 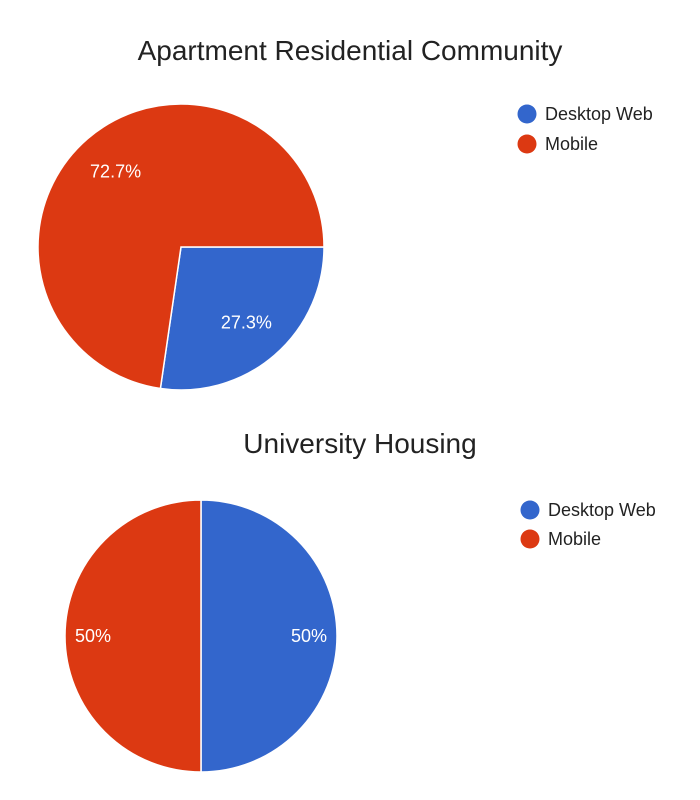 I want to click on chart-title: Apartment Residential Community, so click(x=350, y=50).